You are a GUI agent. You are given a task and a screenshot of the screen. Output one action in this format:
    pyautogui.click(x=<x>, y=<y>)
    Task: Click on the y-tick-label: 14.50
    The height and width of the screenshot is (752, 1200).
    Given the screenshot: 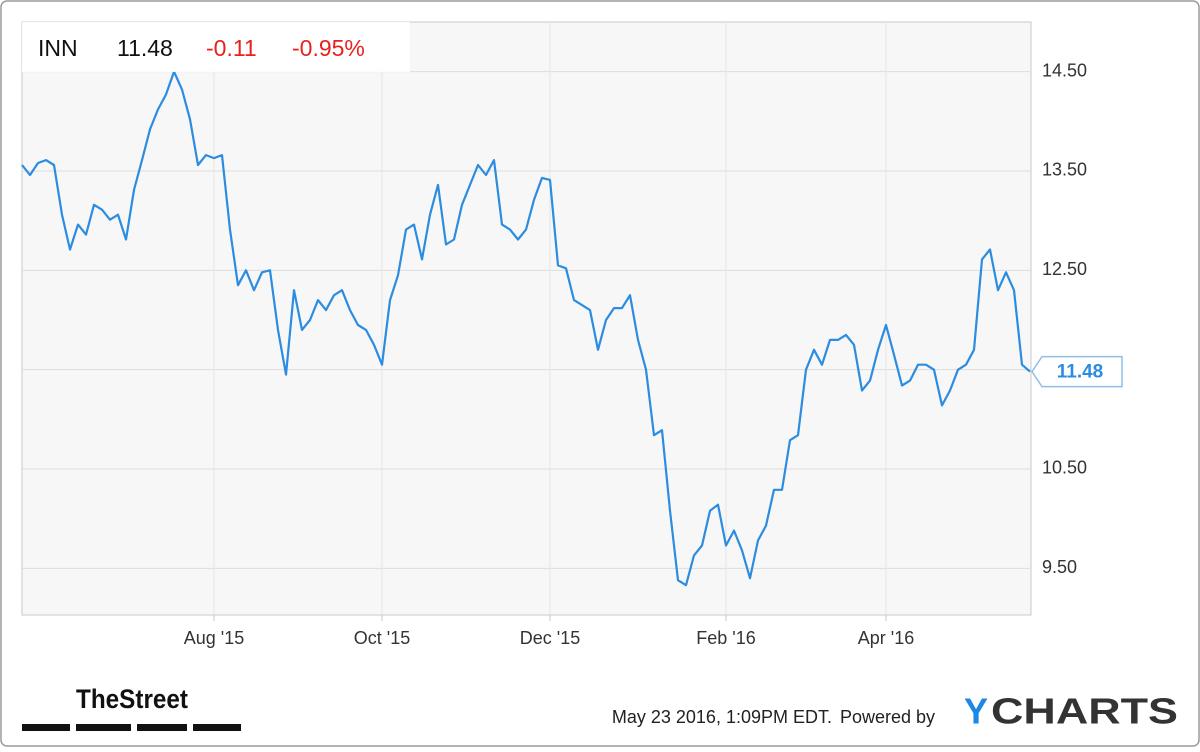 What is the action you would take?
    pyautogui.click(x=1064, y=70)
    